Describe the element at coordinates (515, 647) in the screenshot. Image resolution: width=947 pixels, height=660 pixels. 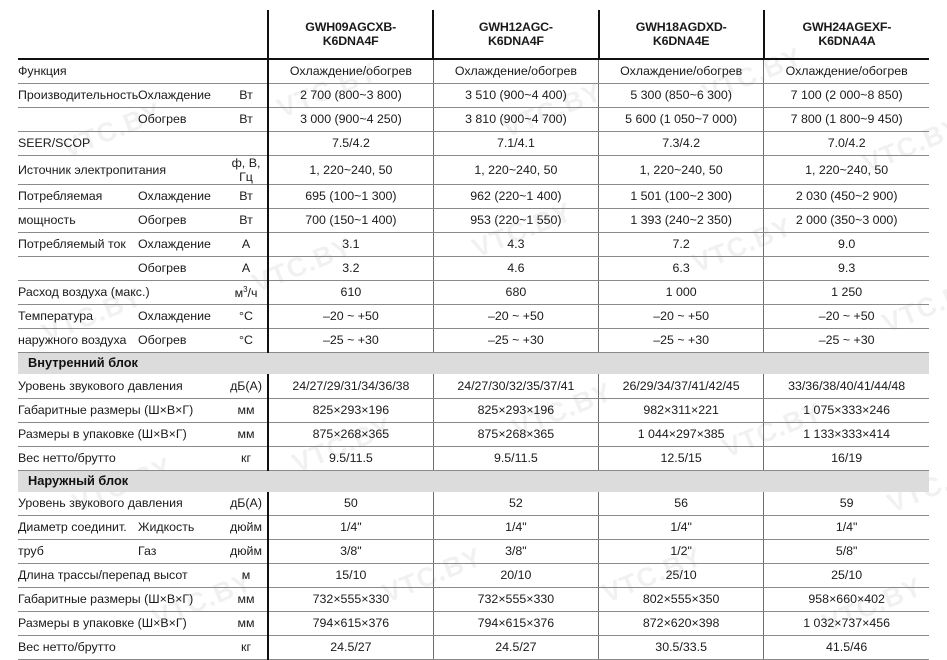
I see `cell-value: 24.5/27` at that location.